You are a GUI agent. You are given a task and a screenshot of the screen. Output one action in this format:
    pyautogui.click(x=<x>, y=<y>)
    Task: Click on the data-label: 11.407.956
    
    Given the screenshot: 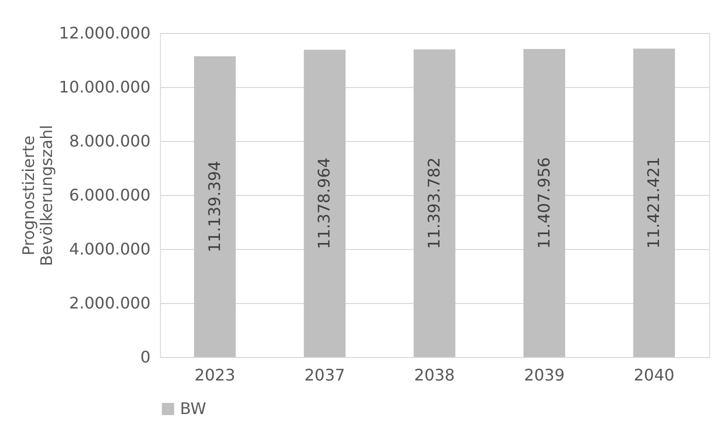 What is the action you would take?
    pyautogui.click(x=544, y=203)
    